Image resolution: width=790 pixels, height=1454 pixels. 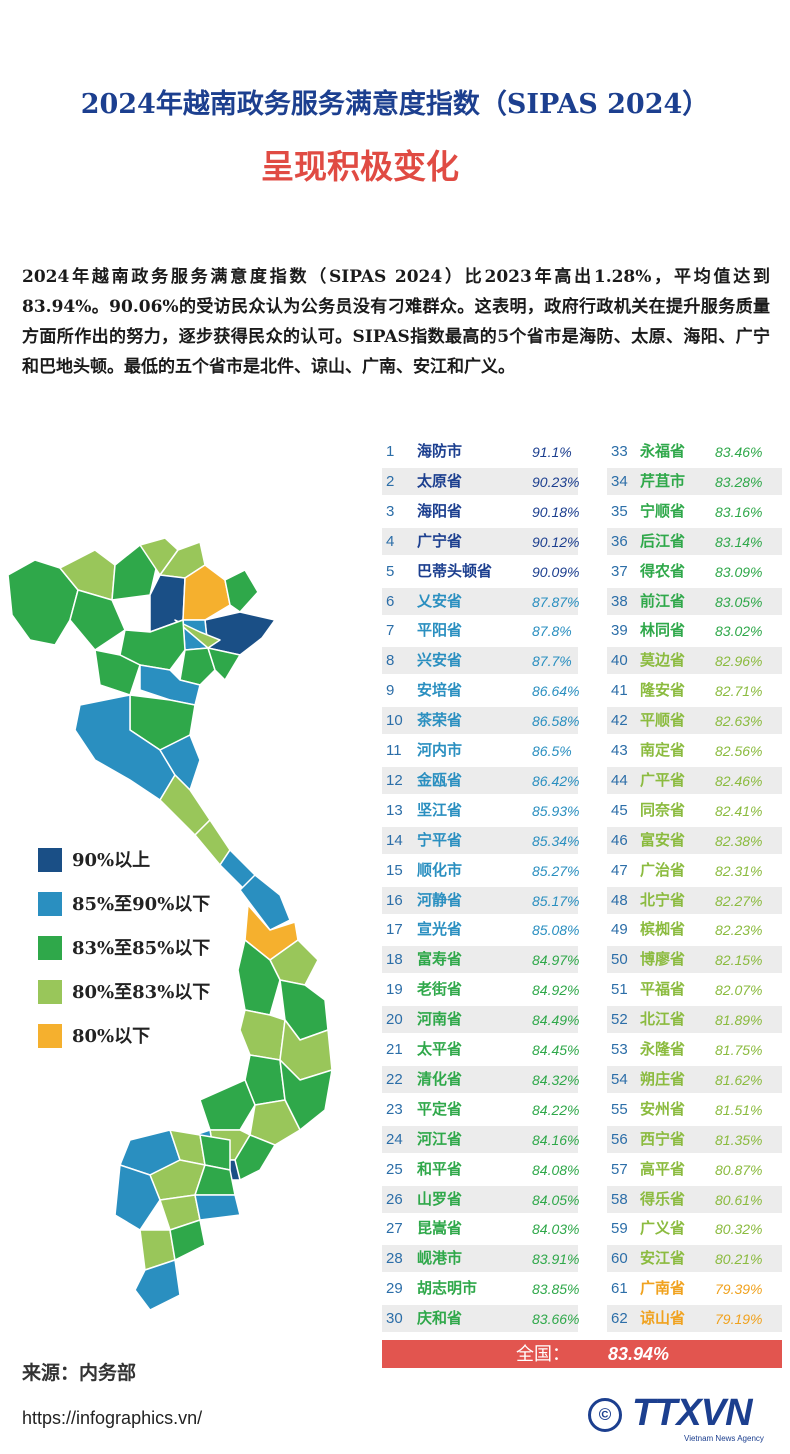 I want to click on rank-number: 58, so click(x=619, y=1199).